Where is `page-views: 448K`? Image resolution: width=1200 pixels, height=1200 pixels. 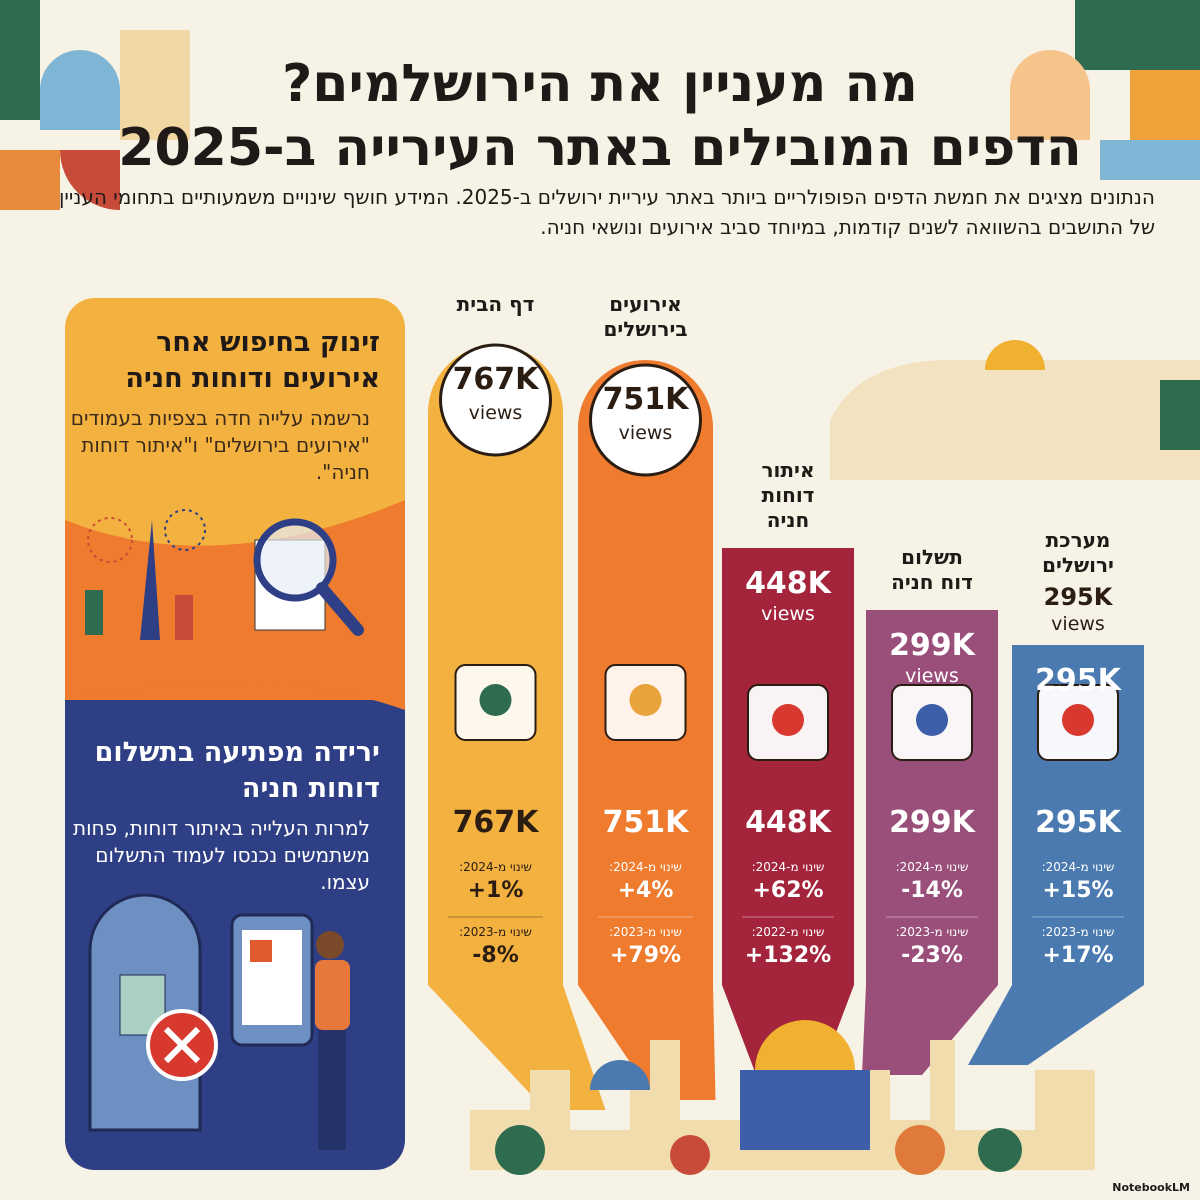 page-views: 448K is located at coordinates (788, 822).